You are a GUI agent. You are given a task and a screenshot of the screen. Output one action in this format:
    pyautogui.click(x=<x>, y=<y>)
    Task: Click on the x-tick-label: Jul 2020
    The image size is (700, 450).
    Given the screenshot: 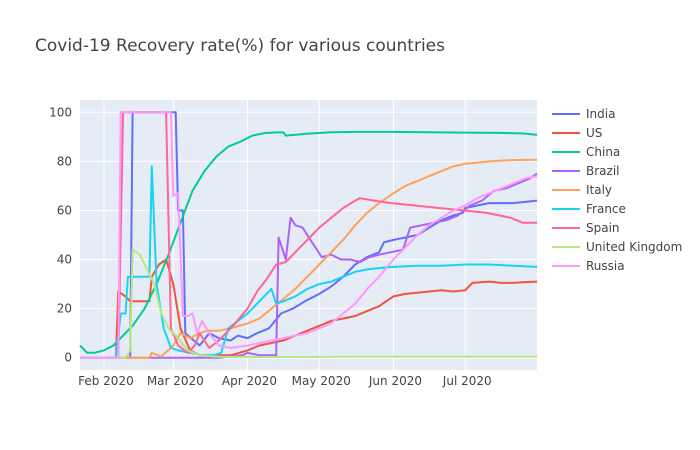 What is the action you would take?
    pyautogui.click(x=467, y=381)
    